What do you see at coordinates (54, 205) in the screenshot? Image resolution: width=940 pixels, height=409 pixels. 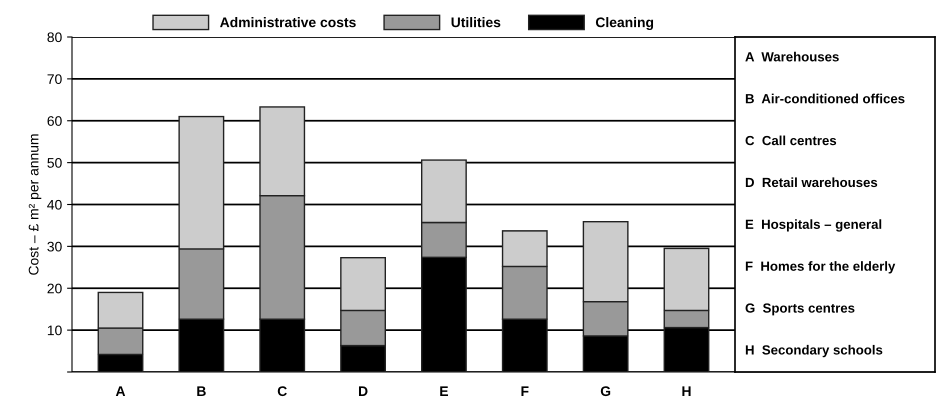 I see `y-tick-label: 40` at bounding box center [54, 205].